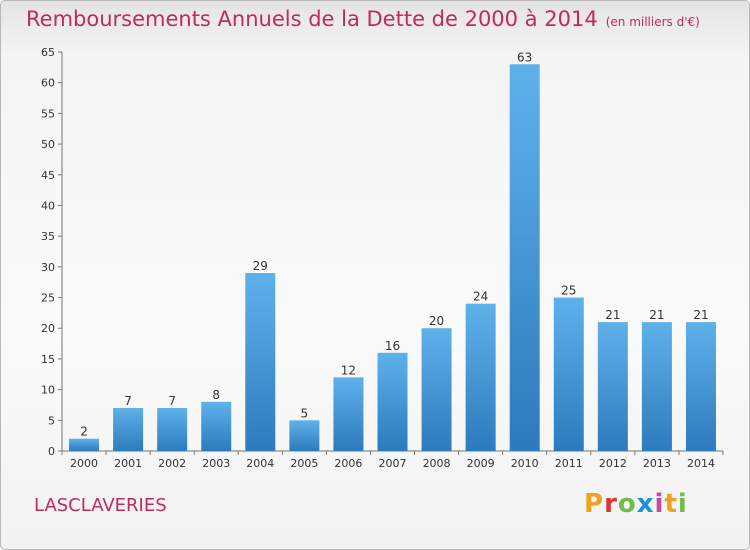 Image resolution: width=750 pixels, height=550 pixels. Describe the element at coordinates (437, 463) in the screenshot. I see `x-tick-label: 2008` at that location.